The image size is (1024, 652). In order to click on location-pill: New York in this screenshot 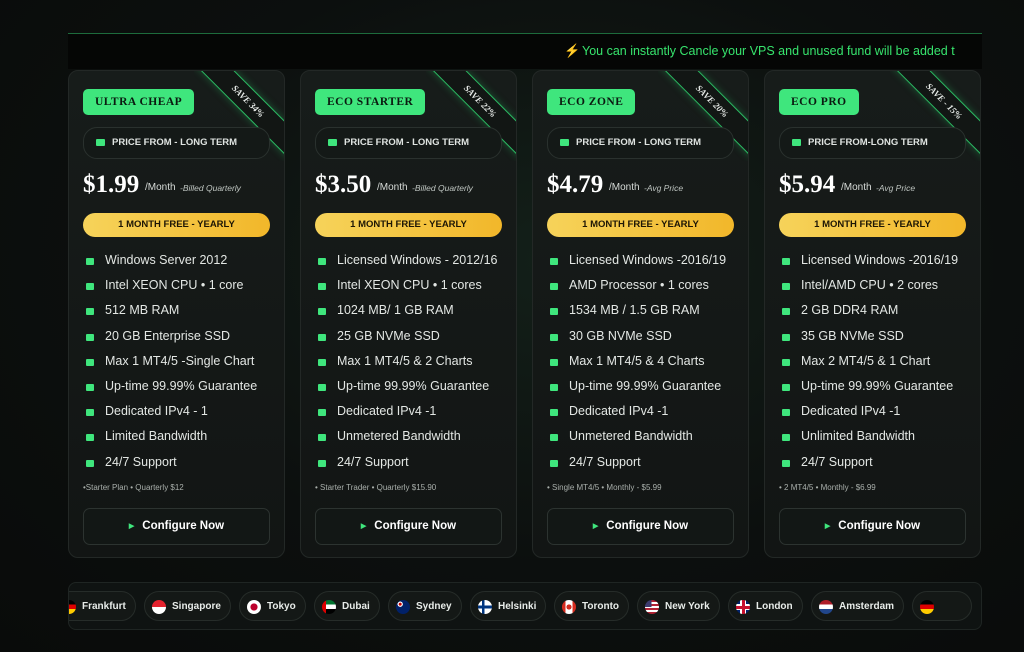, I will do `click(678, 606)`.